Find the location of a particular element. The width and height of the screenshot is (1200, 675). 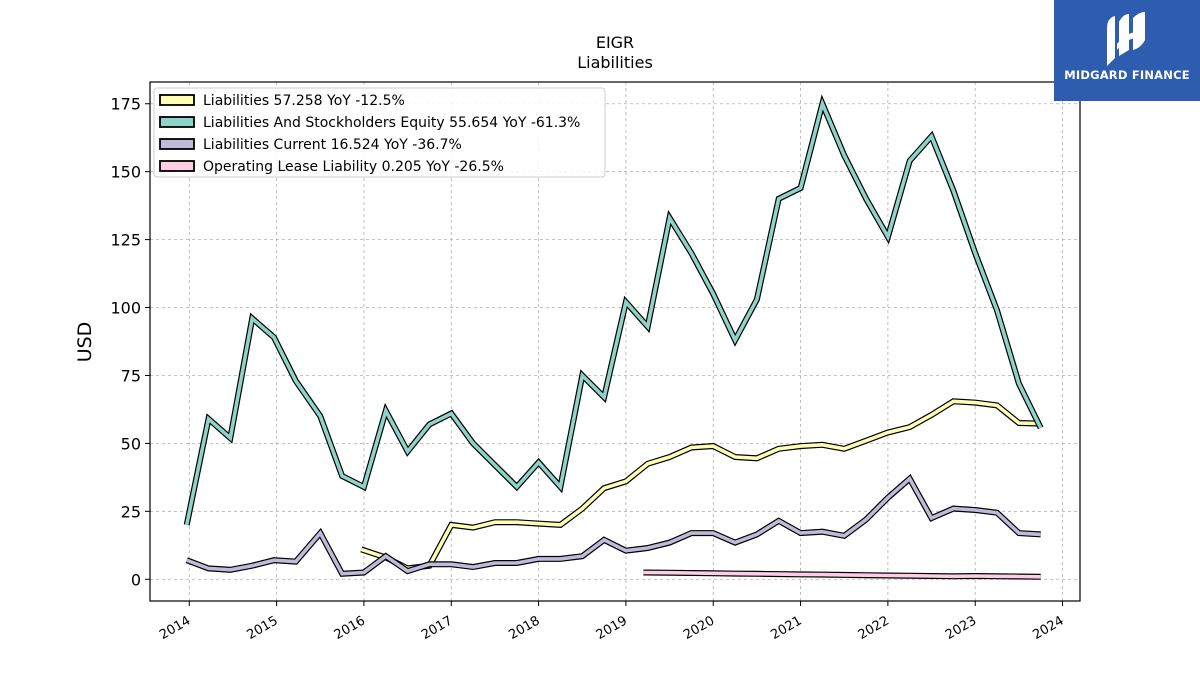

y-tick-label: 175 is located at coordinates (125, 104).